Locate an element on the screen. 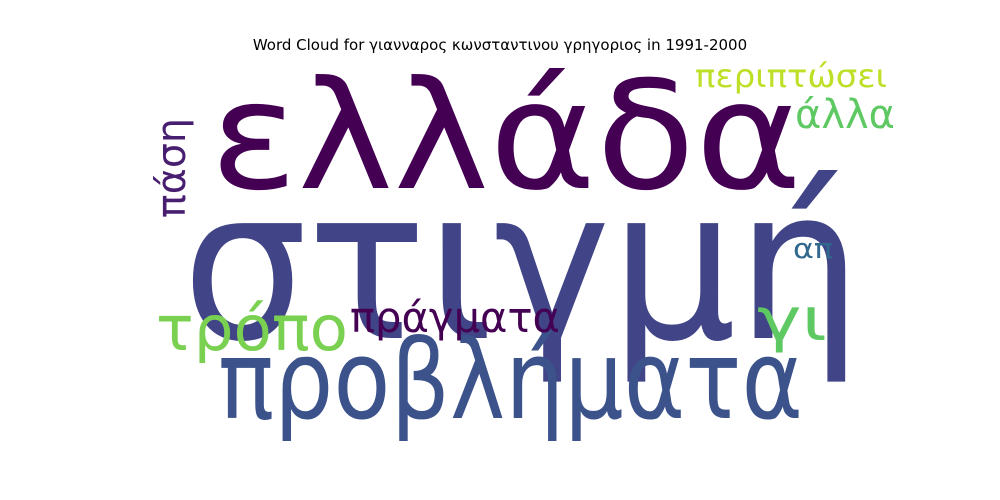  word-4: πράγματα is located at coordinates (455, 317).